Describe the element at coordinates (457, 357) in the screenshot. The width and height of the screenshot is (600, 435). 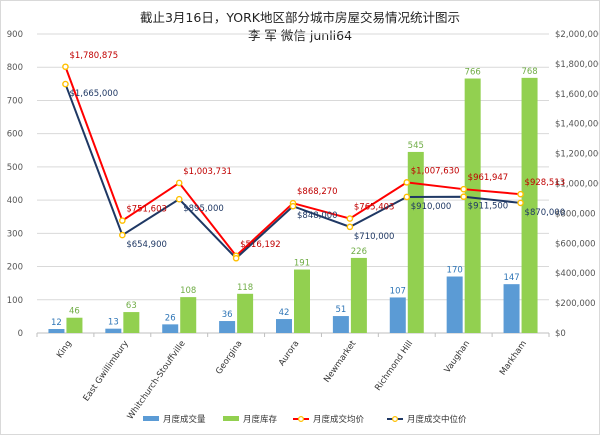
I see `category-label: Vaughan` at that location.